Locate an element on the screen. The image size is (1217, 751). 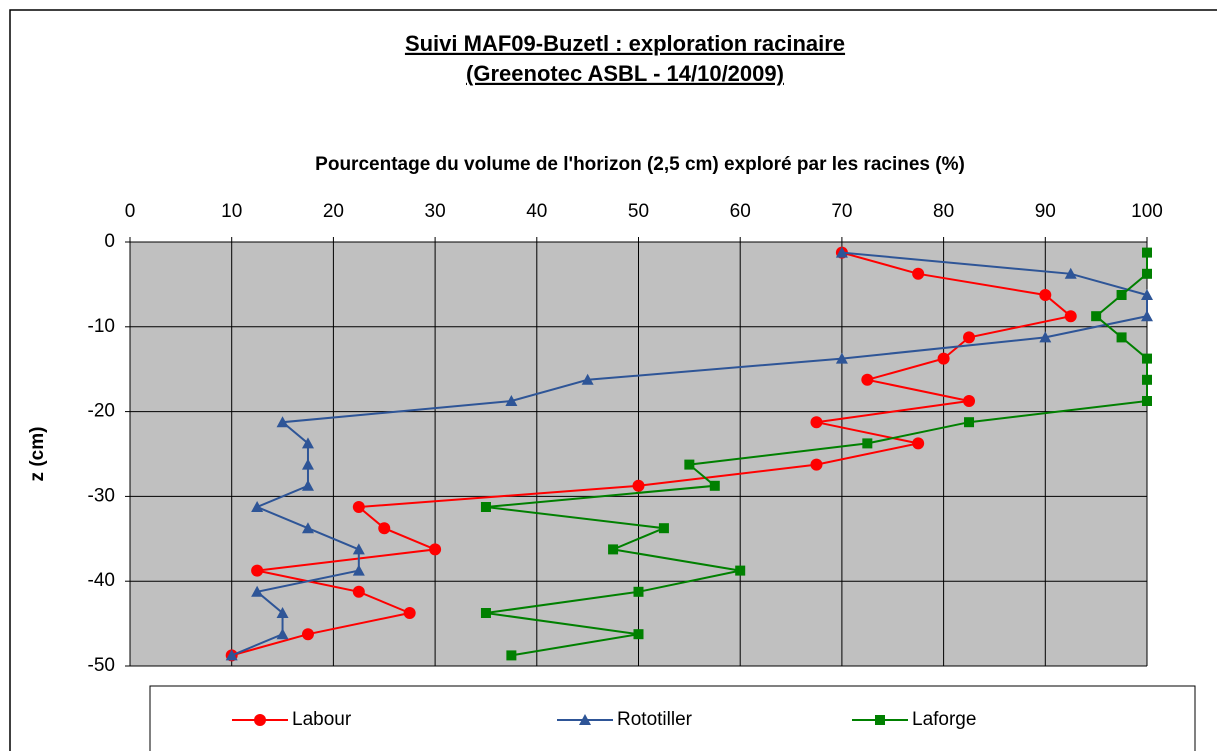
y-axis-label: z (cm) is located at coordinates (37, 454).